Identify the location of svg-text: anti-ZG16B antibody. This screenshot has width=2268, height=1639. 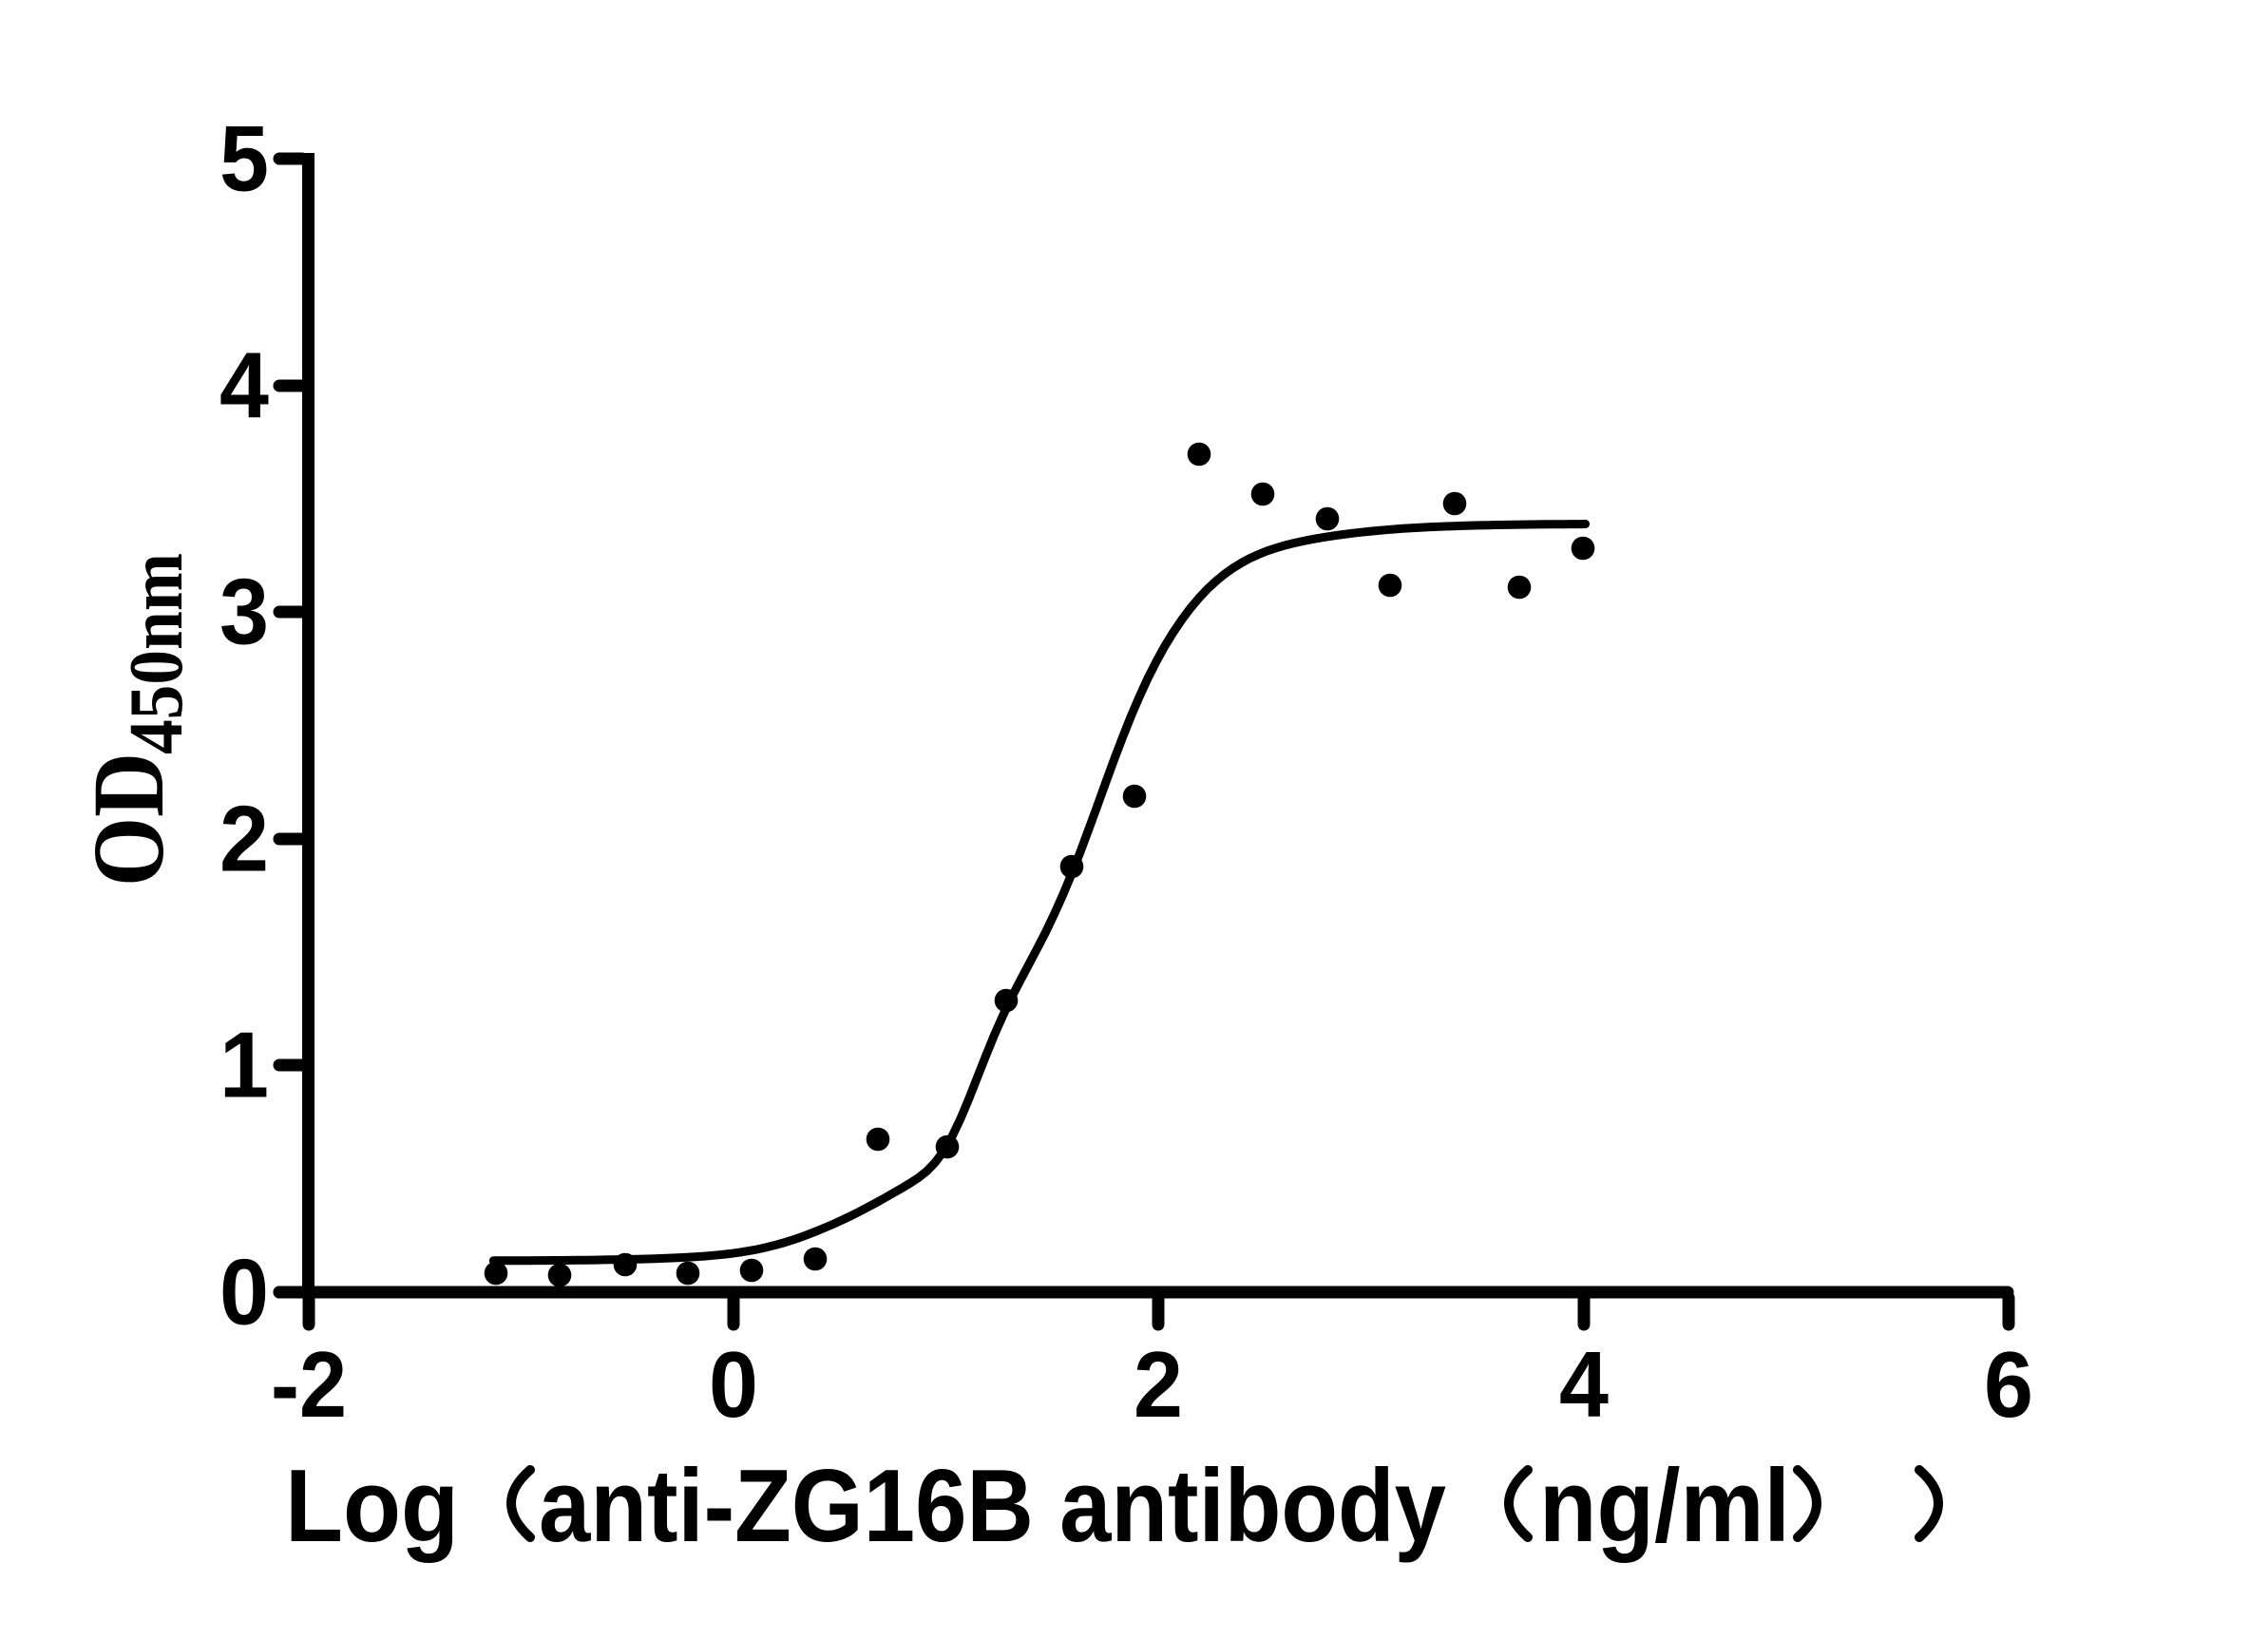
(992, 1506).